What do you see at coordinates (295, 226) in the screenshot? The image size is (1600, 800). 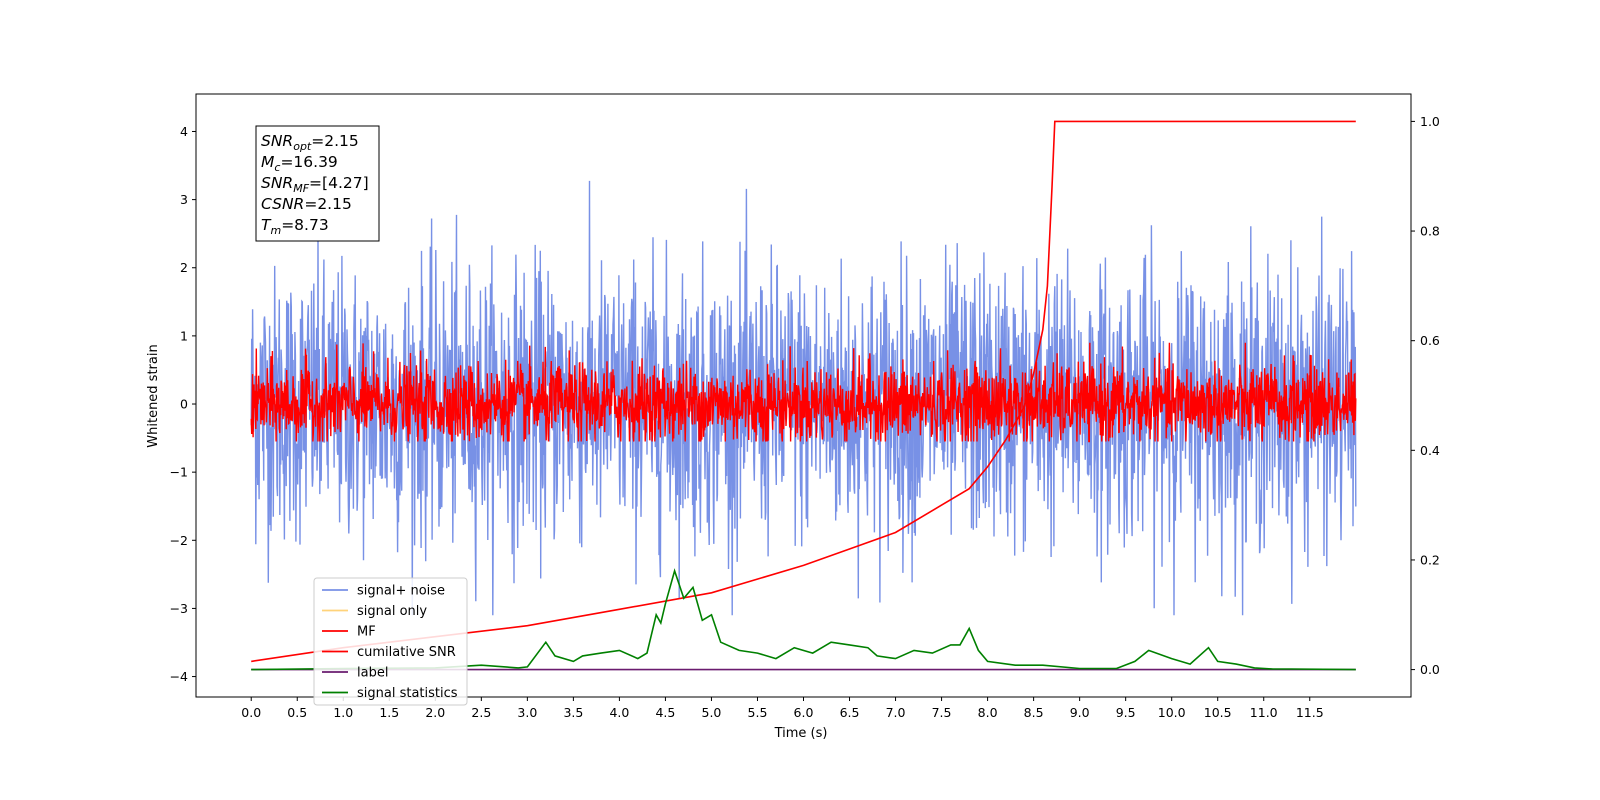 I see `info-line: Tm=8.73` at bounding box center [295, 226].